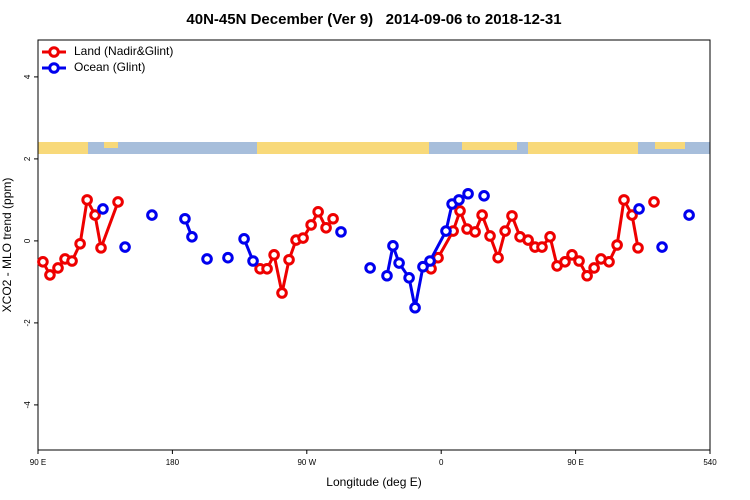 Image resolution: width=750 pixels, height=500 pixels. Describe the element at coordinates (109, 67) in the screenshot. I see `legend-label: Ocean (Glint)` at that location.